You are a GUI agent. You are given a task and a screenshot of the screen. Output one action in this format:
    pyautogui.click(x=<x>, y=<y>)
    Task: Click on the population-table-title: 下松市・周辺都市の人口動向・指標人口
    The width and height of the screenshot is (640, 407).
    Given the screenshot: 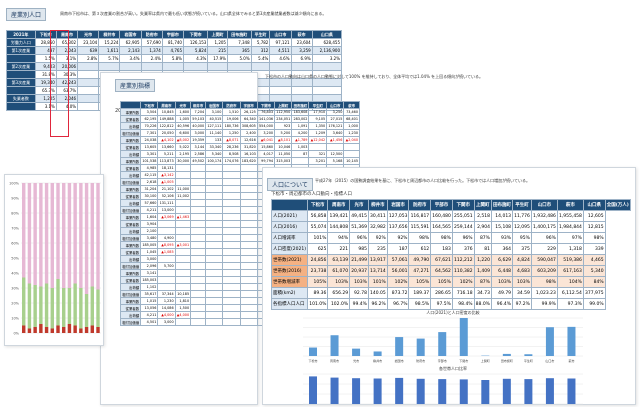 What is the action you would take?
    pyautogui.click(x=311, y=194)
    